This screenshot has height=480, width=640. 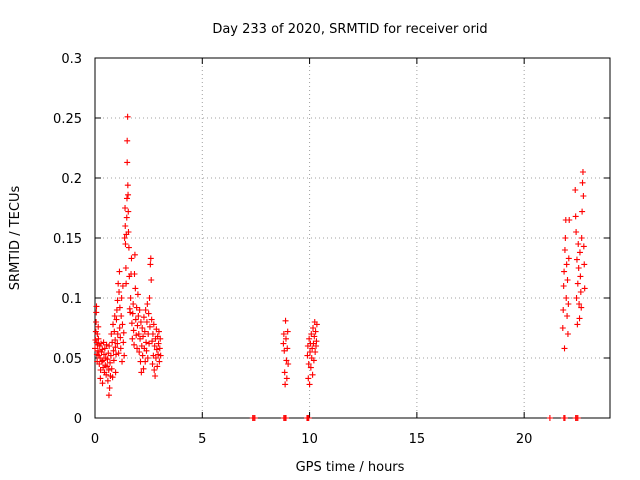 I want to click on y-tick-labels: 0 0.05 0.1 0.15 0.2 0.25 0.3, so click(x=67, y=239).